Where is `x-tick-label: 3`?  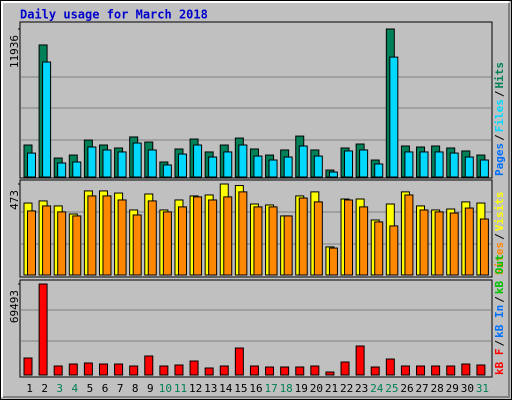 x-tick-label: 3 is located at coordinates (59, 388).